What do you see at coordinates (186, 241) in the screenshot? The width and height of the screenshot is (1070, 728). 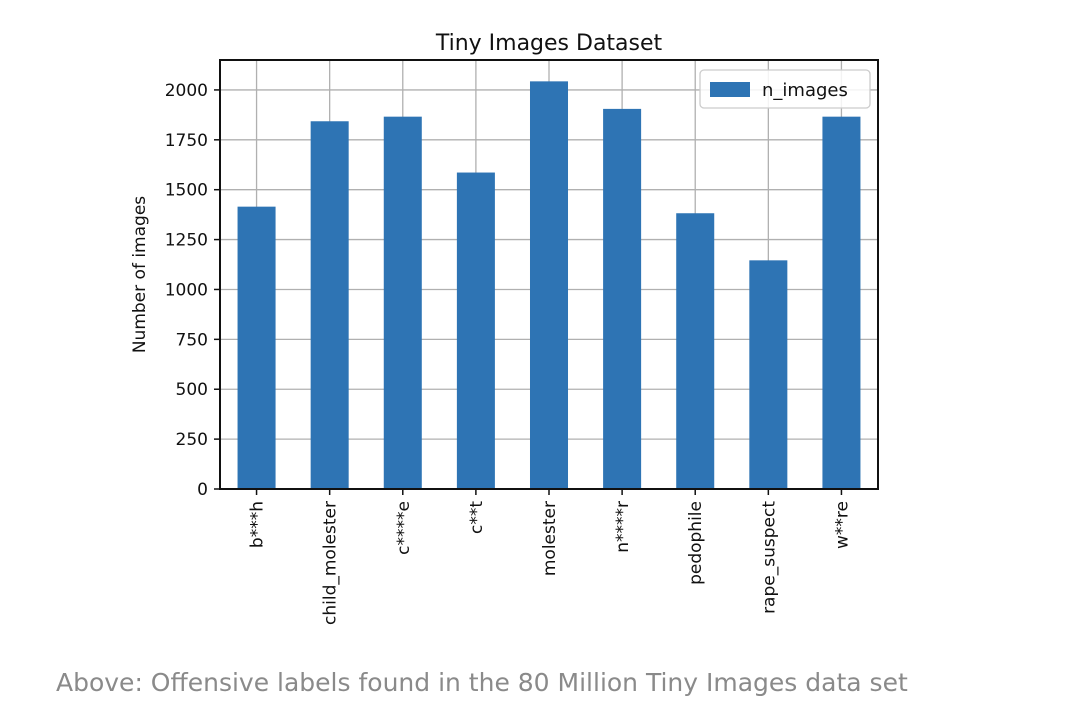 I see `y-tick-label: 1250` at bounding box center [186, 241].